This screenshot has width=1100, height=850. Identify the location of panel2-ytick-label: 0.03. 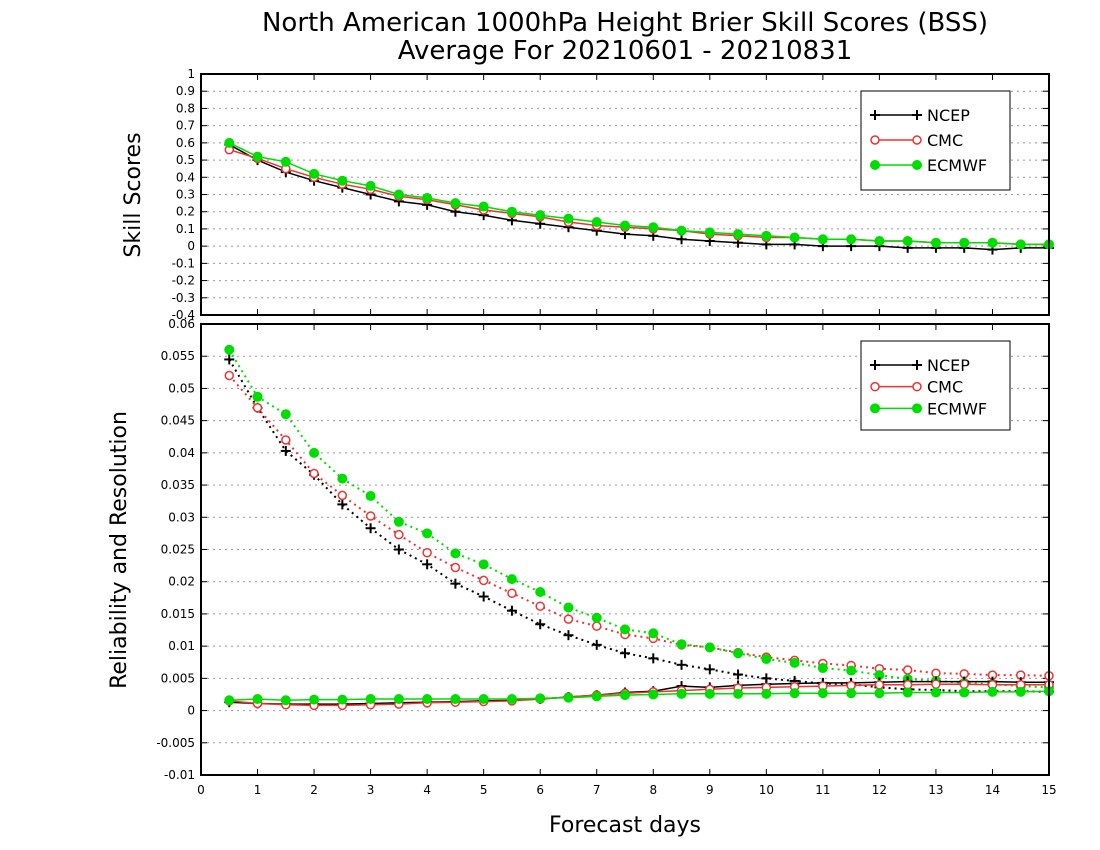
(181, 517).